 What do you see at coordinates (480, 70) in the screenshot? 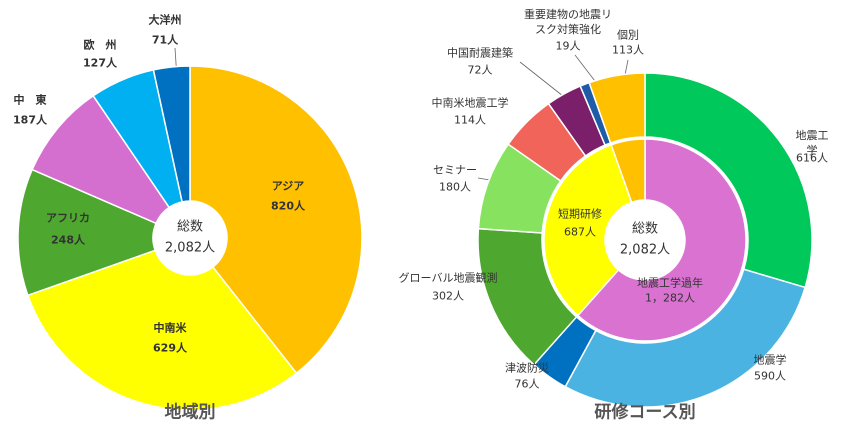
I see `label: 72人` at bounding box center [480, 70].